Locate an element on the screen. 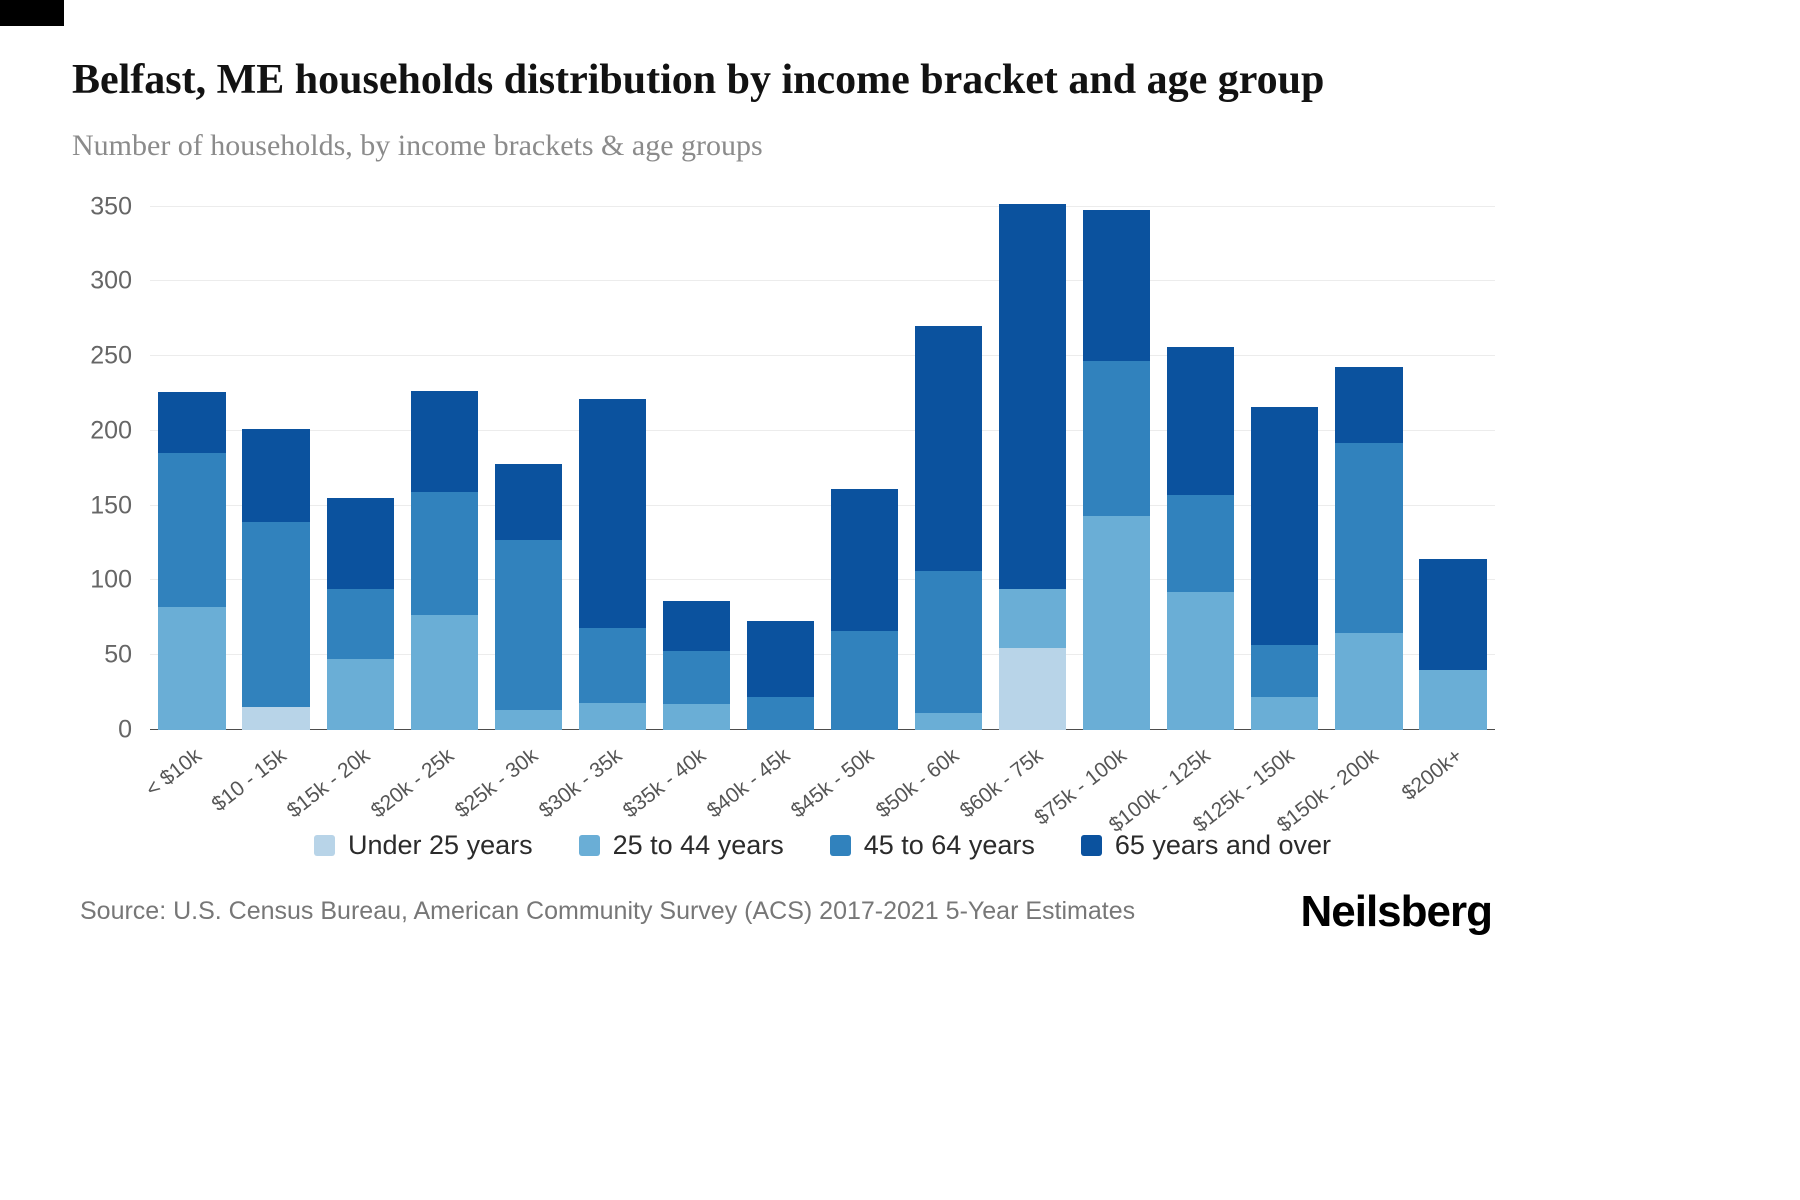 The image size is (1800, 1200). y-tick-label: 150 is located at coordinates (111, 505).